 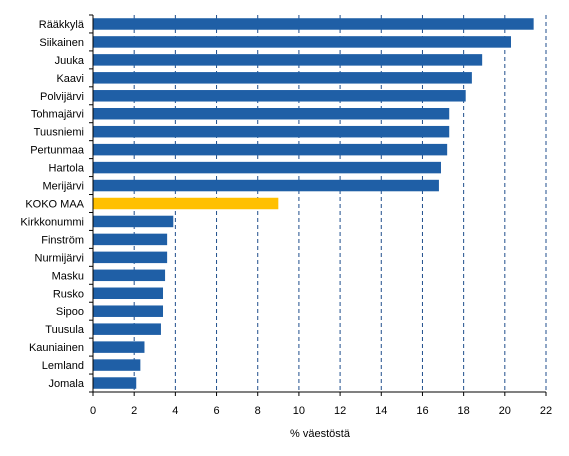 What do you see at coordinates (57, 115) in the screenshot?
I see `category-label: Tohmajärvi` at bounding box center [57, 115].